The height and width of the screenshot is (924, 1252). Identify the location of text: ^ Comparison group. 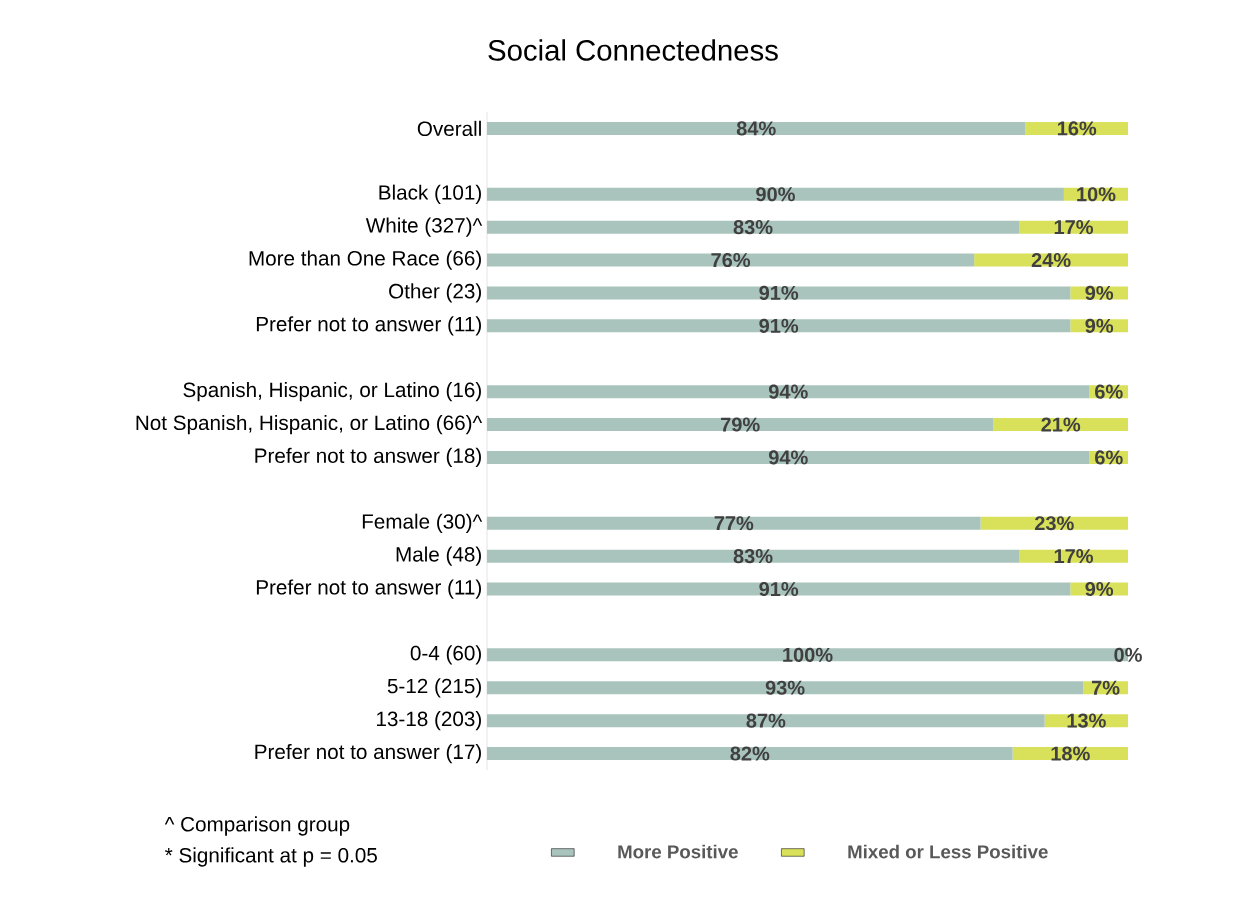
(257, 826).